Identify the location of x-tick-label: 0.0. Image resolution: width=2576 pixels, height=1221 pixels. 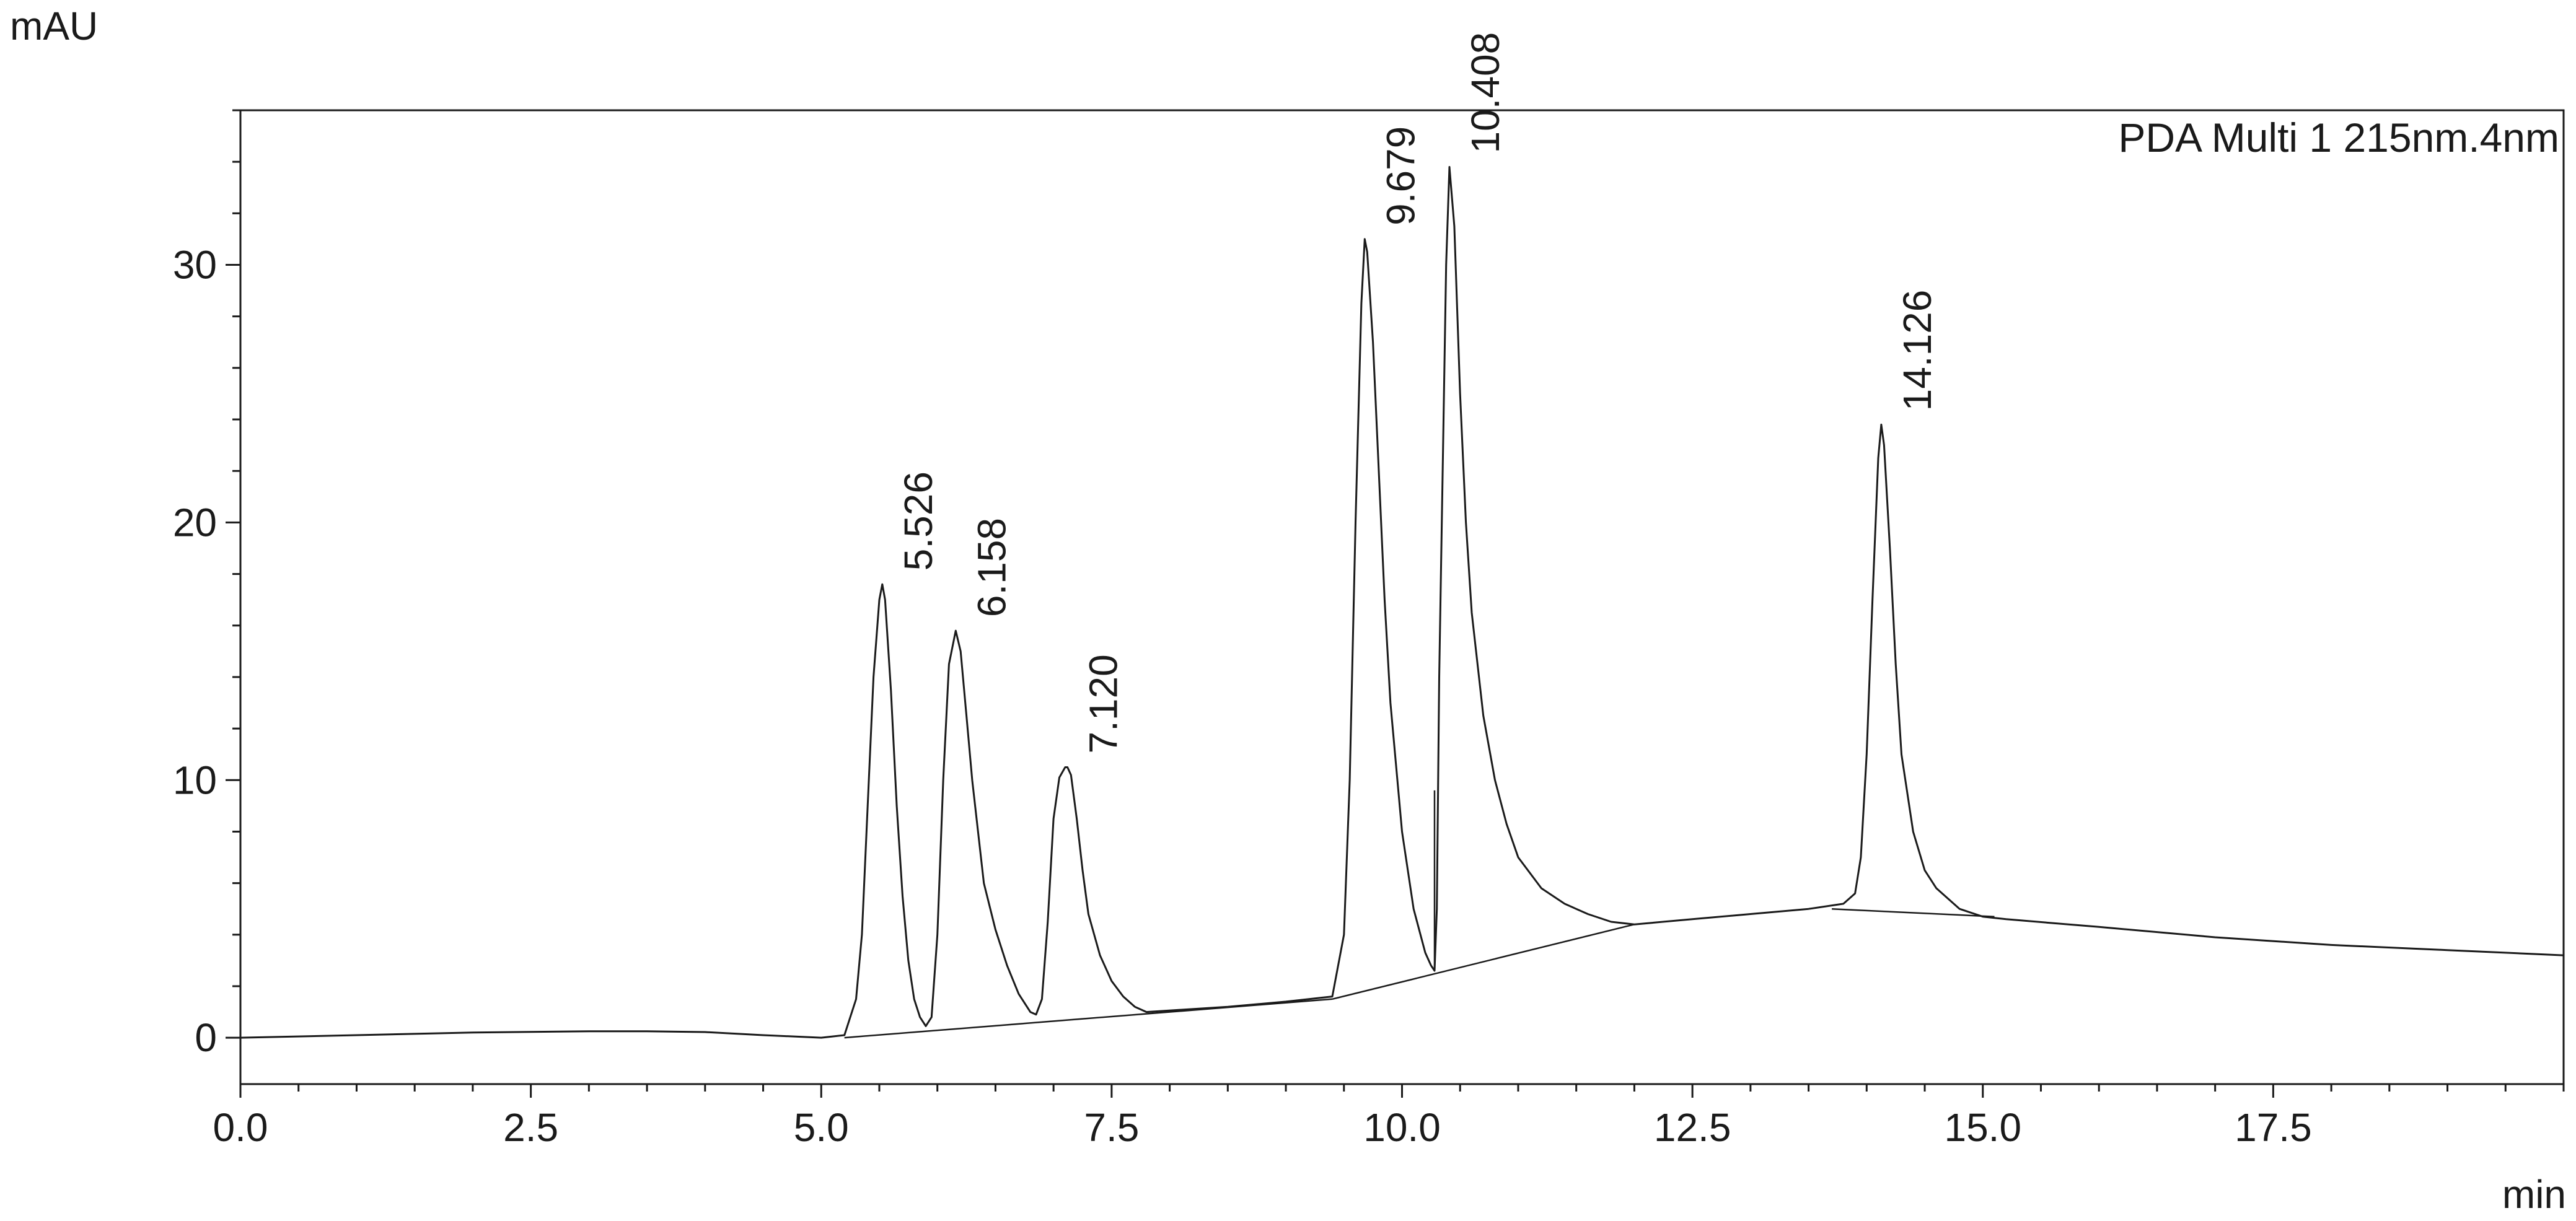
(240, 1128).